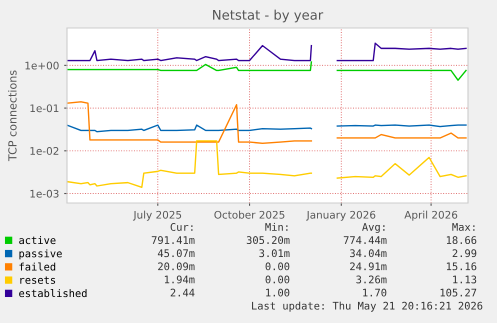  Describe the element at coordinates (12, 116) in the screenshot. I see `y-axis-title: TCP connections` at that location.